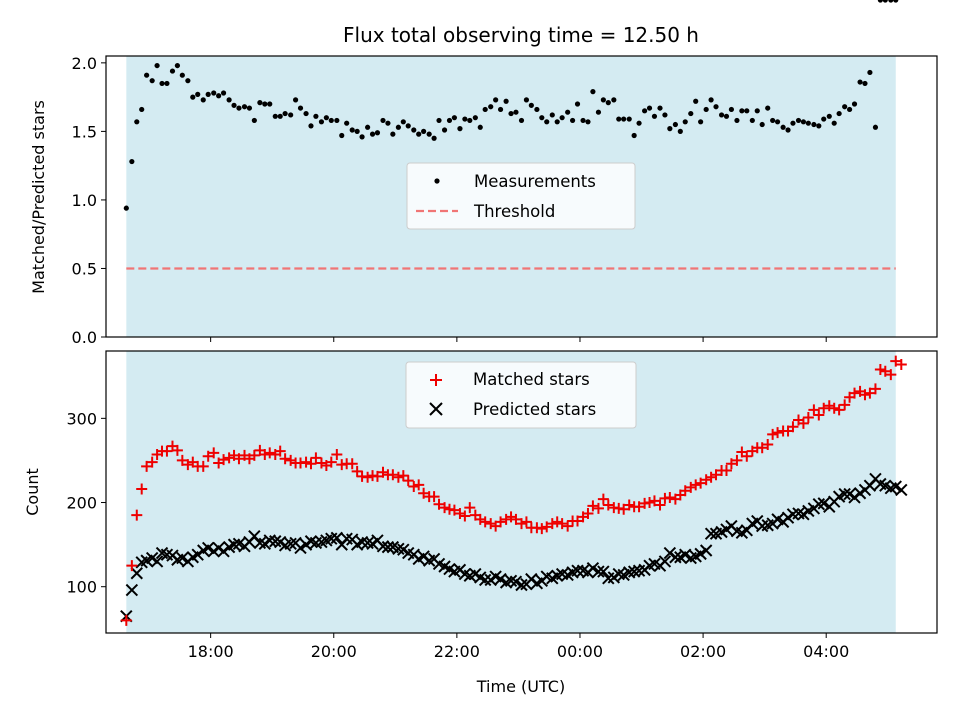  I want to click on ratio-y-axis-title: Matched/Predicted stars, so click(38, 197).